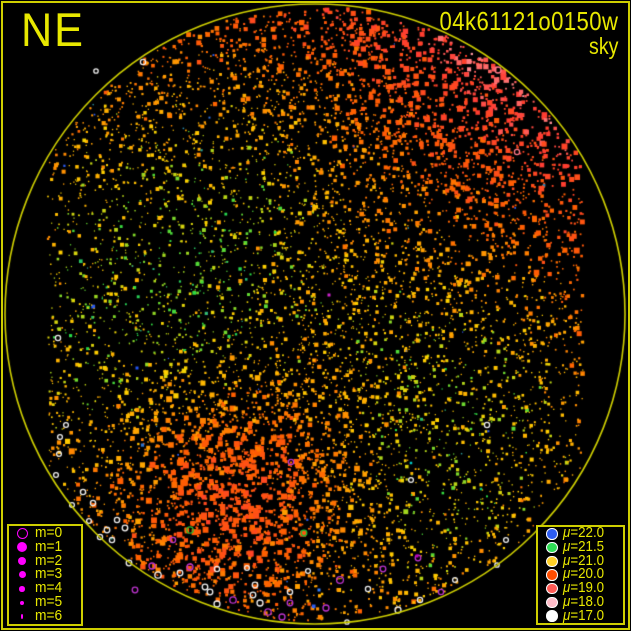 Image resolution: width=631 pixels, height=631 pixels. I want to click on legend-row: m=6, so click(45, 616).